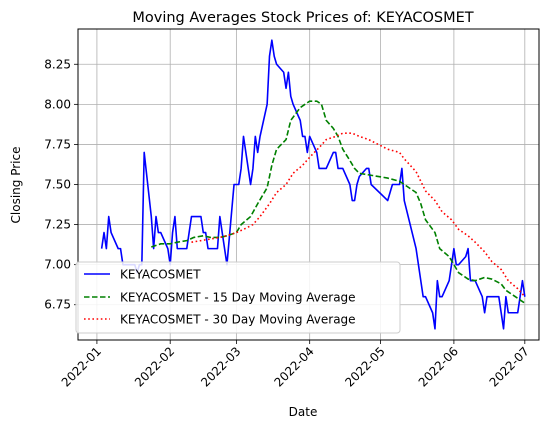 Image resolution: width=552 pixels, height=428 pixels. What do you see at coordinates (57, 64) in the screenshot?
I see `y-tick-label: 8.25` at bounding box center [57, 64].